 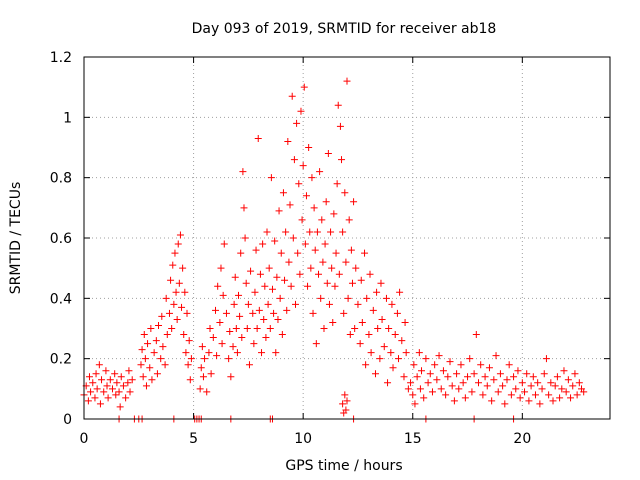 What do you see at coordinates (303, 439) in the screenshot?
I see `x-tick-label: 10` at bounding box center [303, 439].